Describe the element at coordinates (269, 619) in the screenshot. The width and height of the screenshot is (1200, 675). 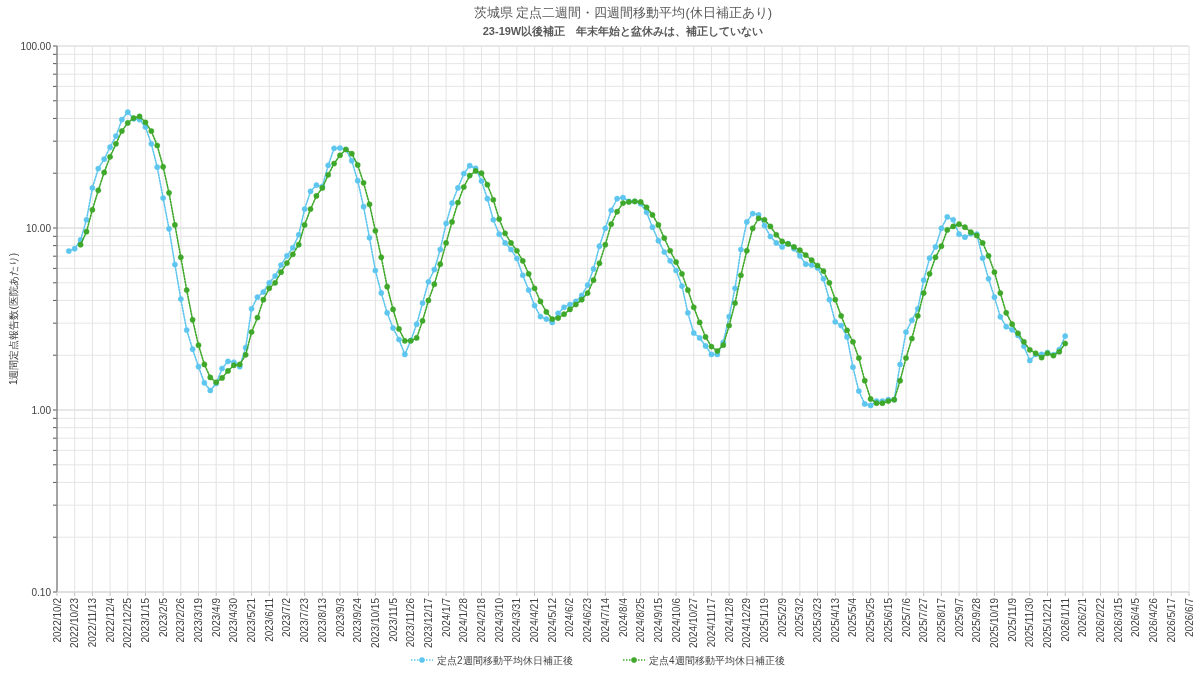
I see `x-tick-label: 2023/6/11` at that location.